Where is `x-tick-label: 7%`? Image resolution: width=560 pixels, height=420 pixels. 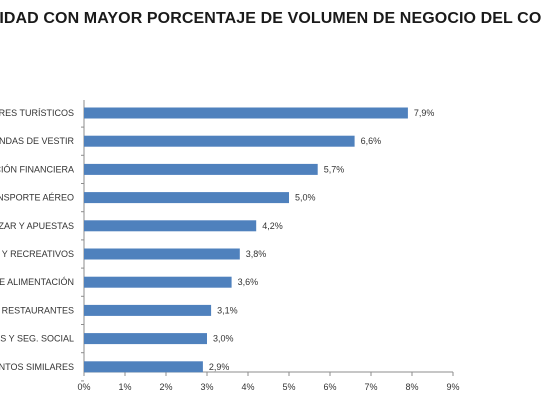 x-tick-label: 7% is located at coordinates (370, 387).